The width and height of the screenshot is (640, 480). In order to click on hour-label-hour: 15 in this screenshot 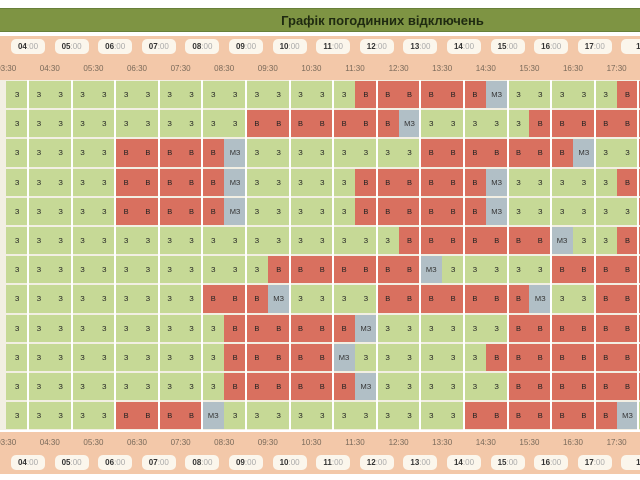, I will do `click(502, 462)`.